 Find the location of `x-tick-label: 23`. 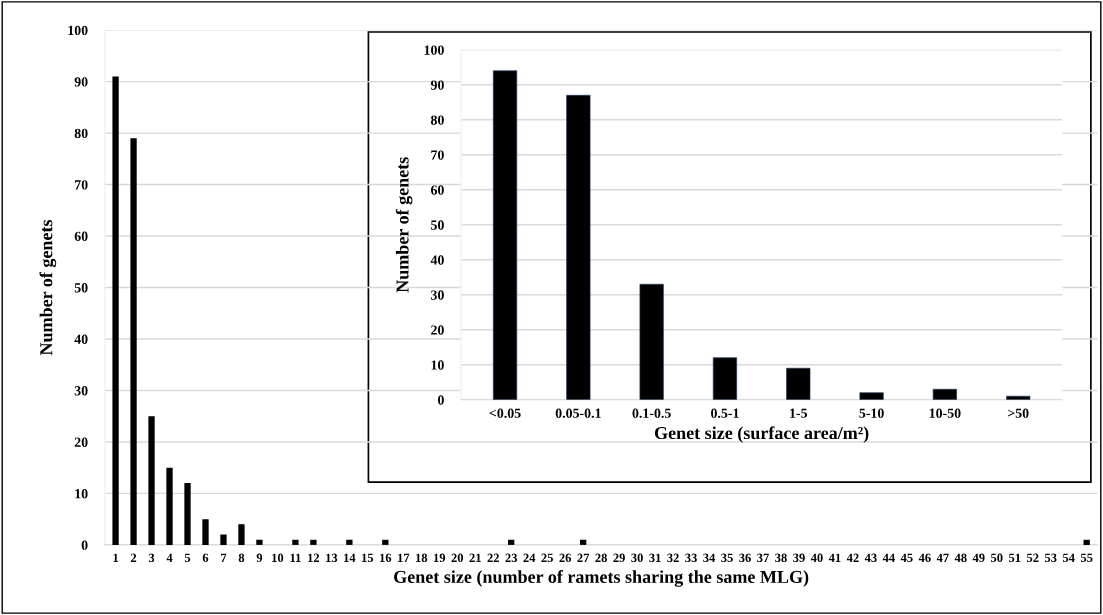

x-tick-label: 23 is located at coordinates (511, 558).